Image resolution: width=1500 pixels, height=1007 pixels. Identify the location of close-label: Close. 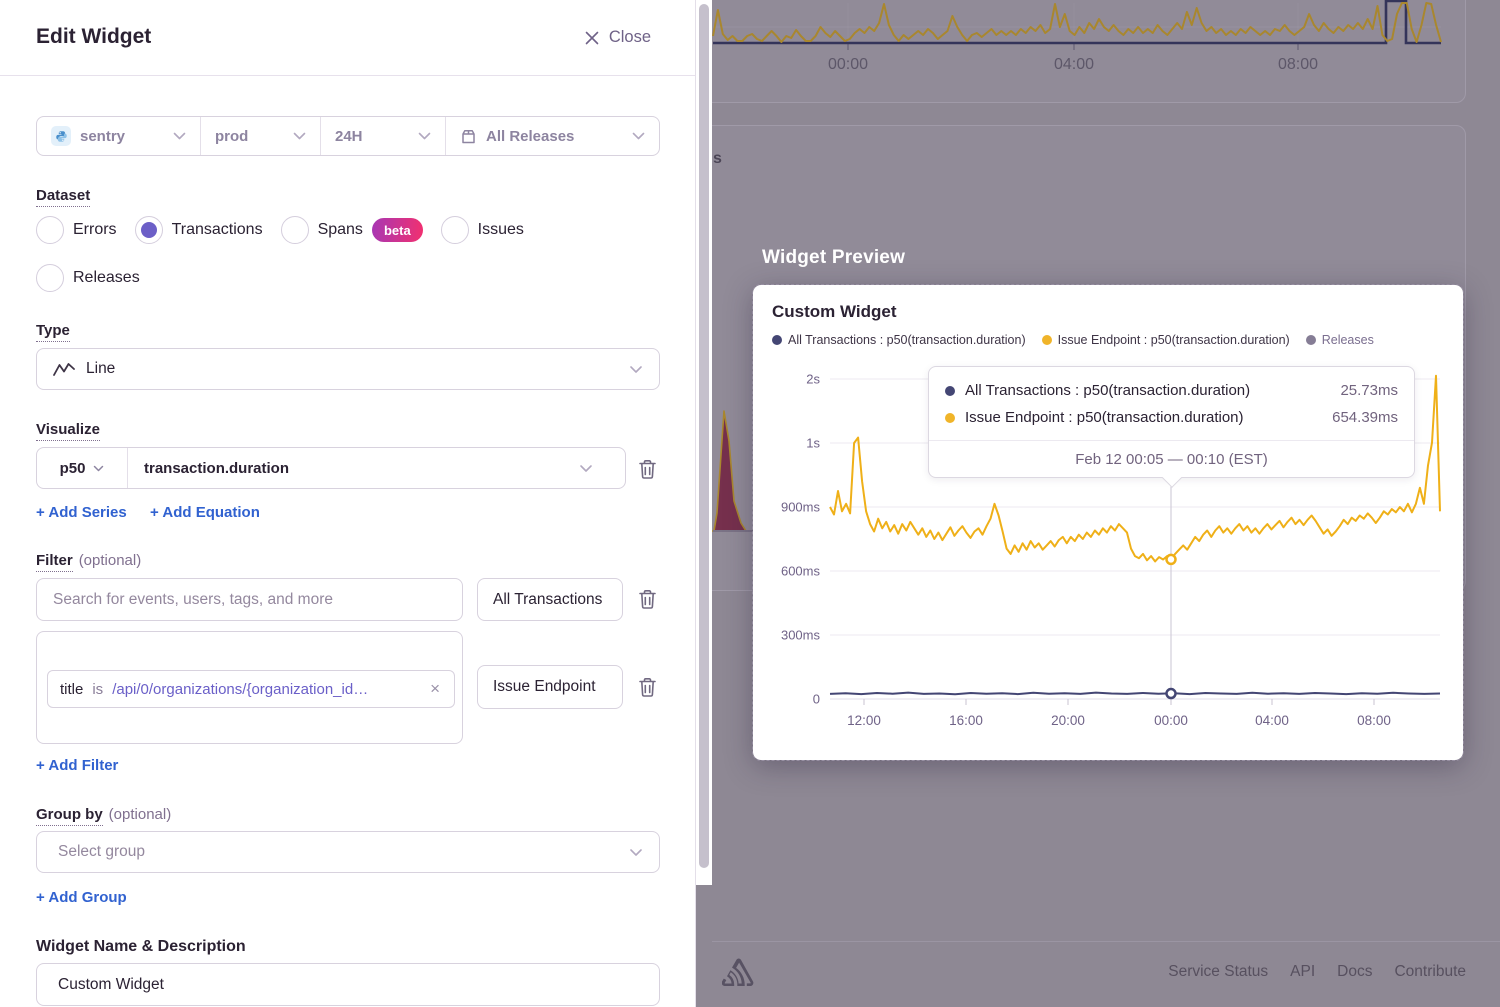
(629, 37).